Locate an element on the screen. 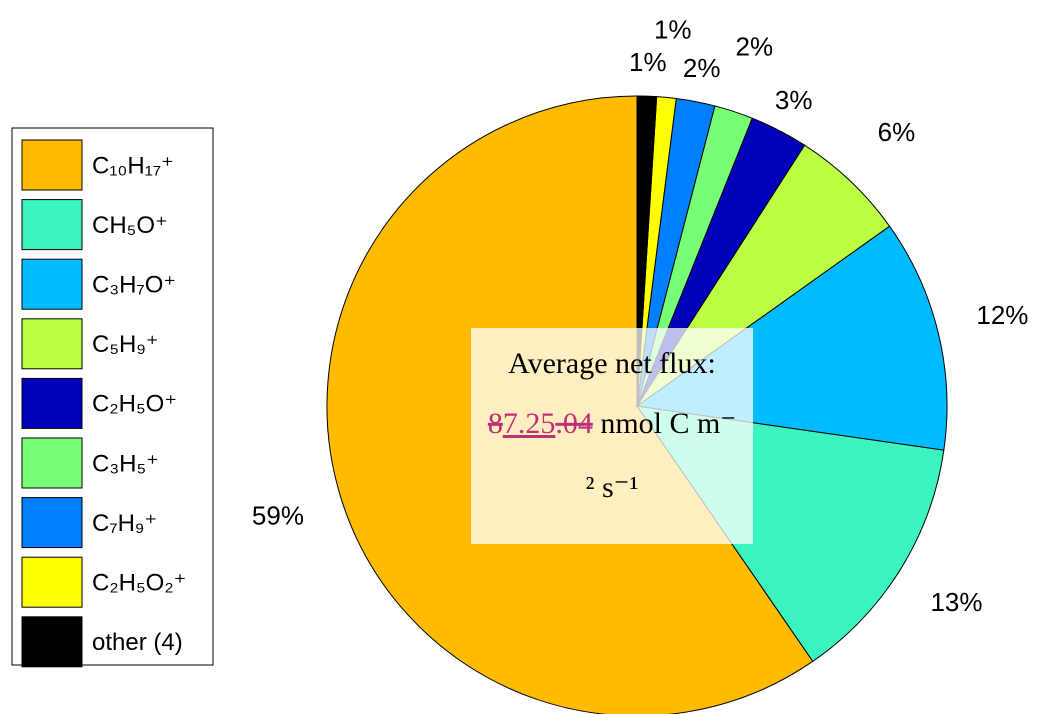  unit-text: nmol C m⁻ is located at coordinates (664, 423).